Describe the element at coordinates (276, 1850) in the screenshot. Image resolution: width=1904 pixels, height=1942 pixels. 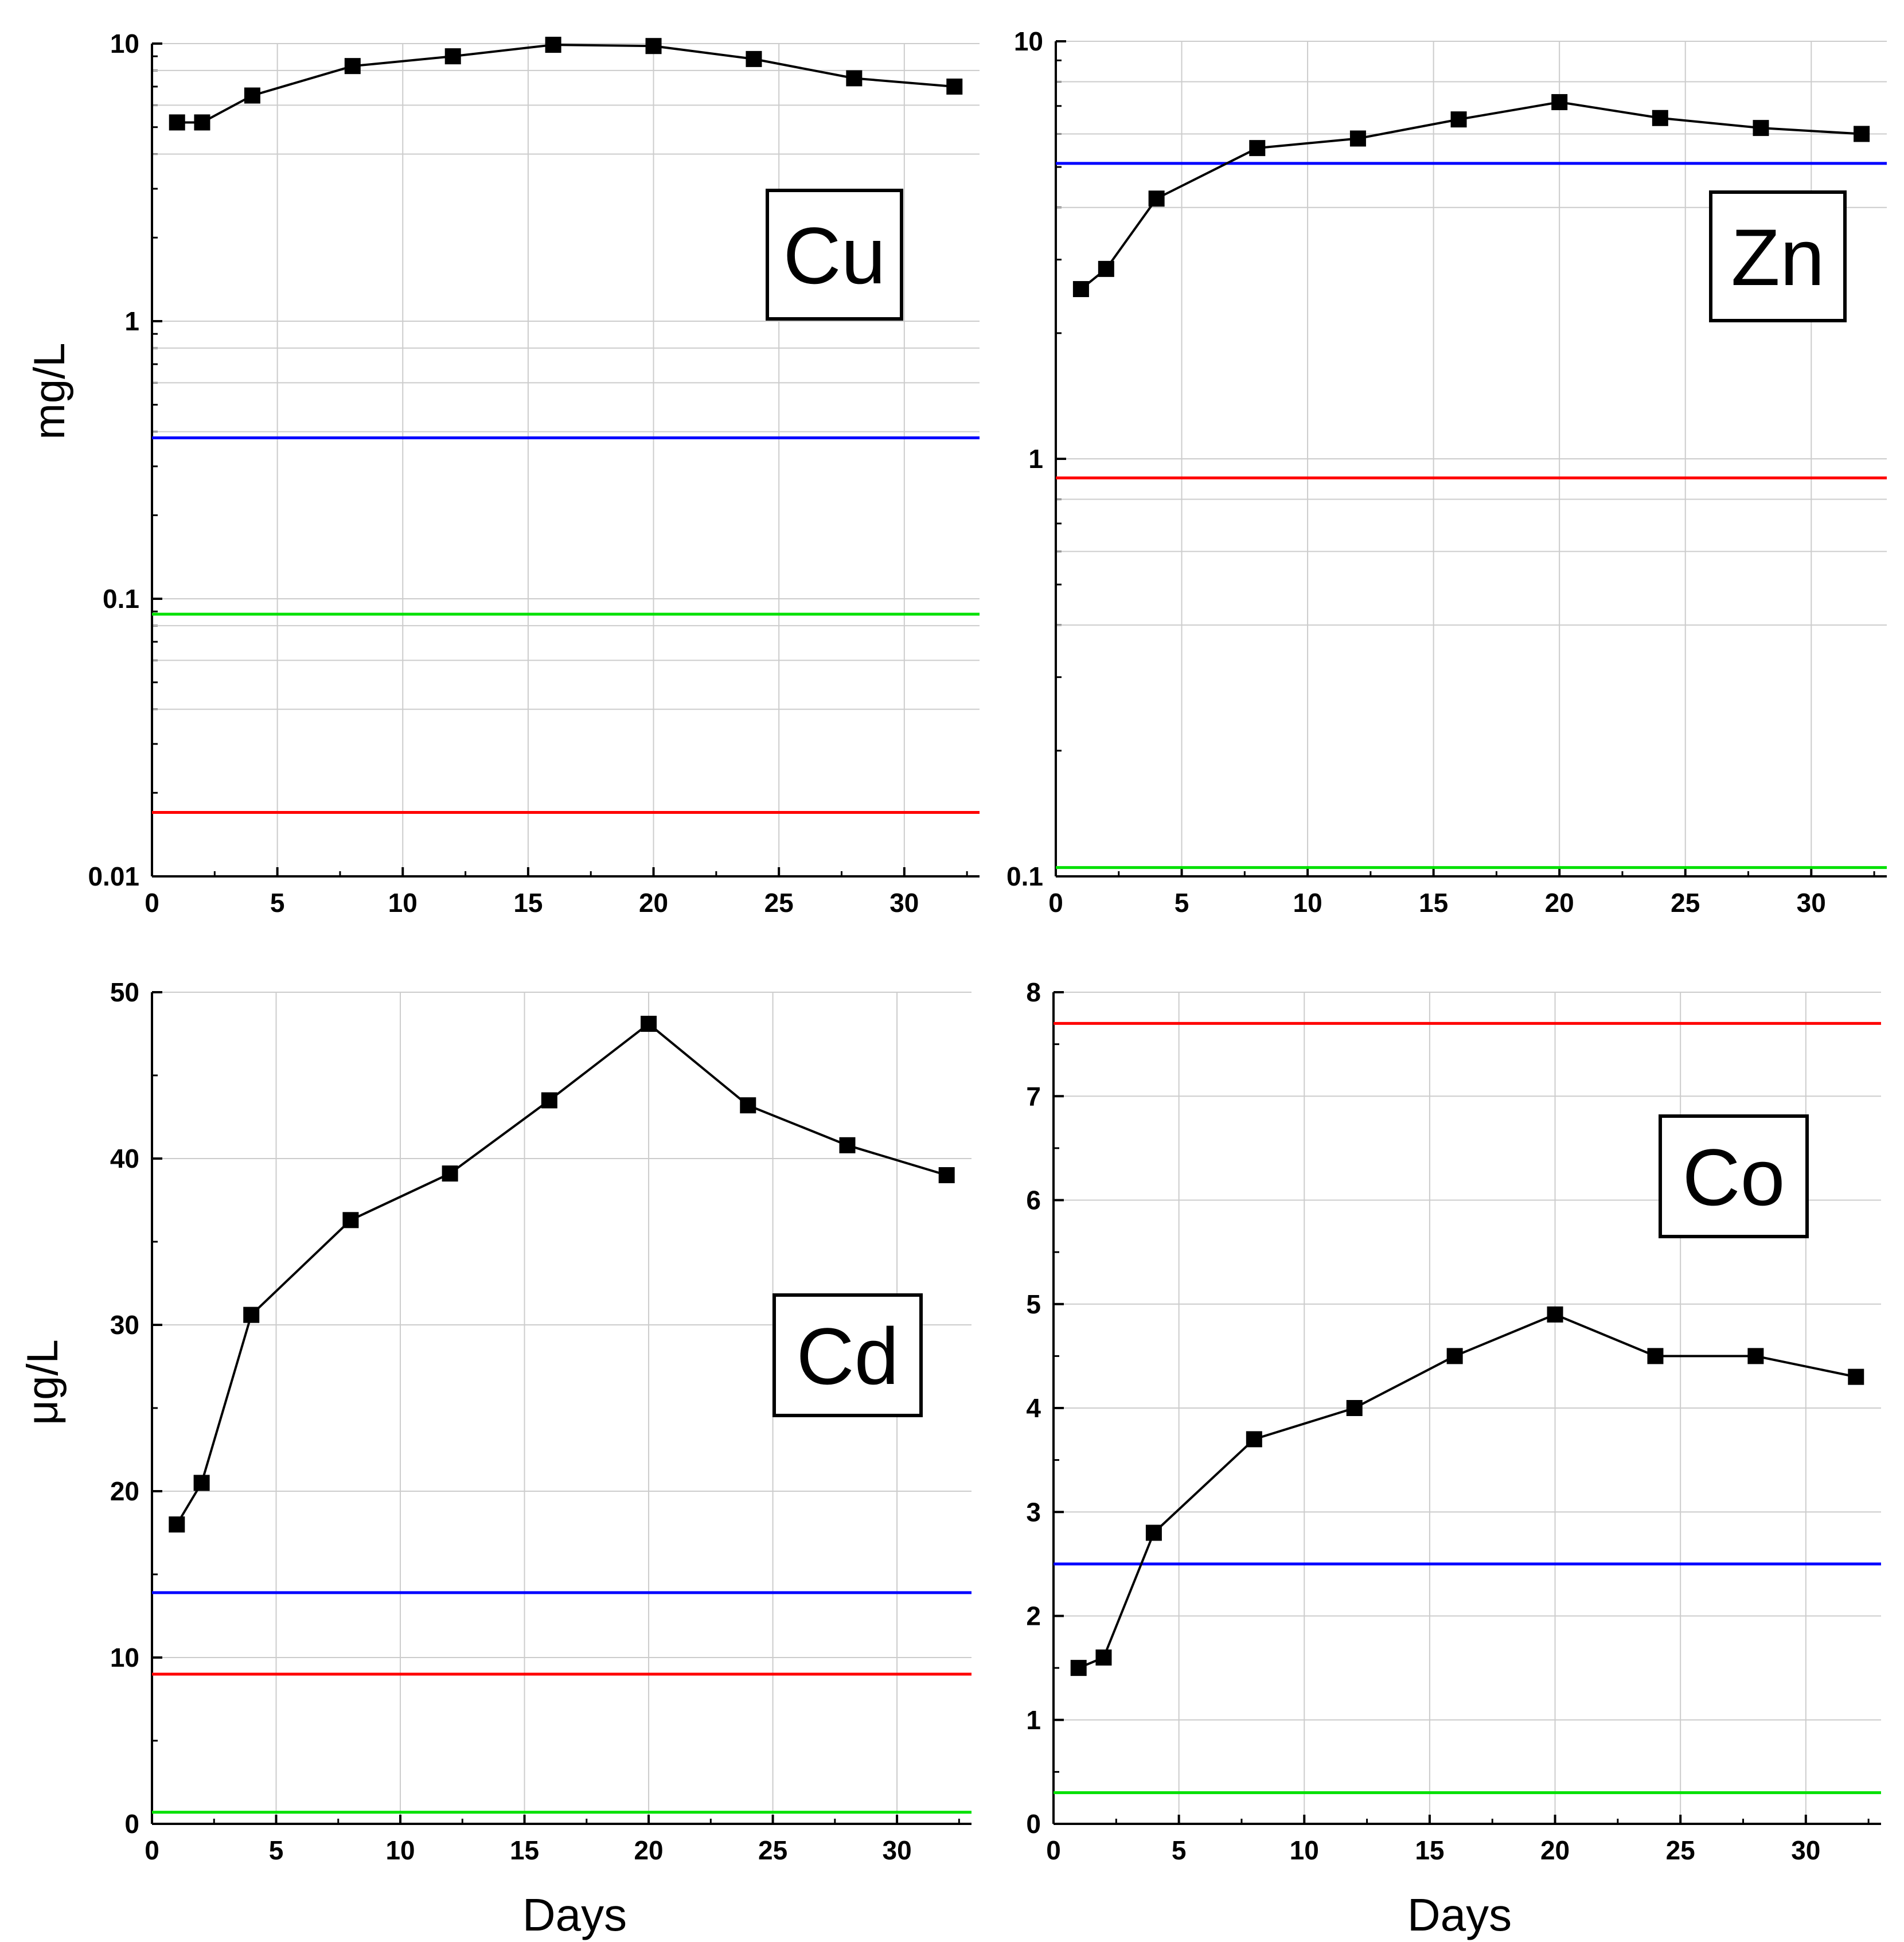
I see `cd-xtick-label: 5` at that location.